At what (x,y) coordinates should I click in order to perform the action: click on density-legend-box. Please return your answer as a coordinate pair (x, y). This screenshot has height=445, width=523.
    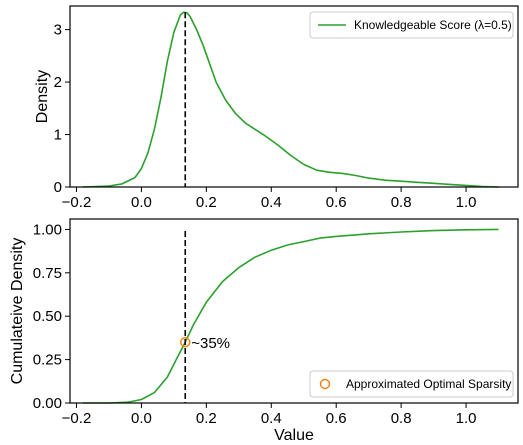
    Looking at the image, I should click on (411, 25).